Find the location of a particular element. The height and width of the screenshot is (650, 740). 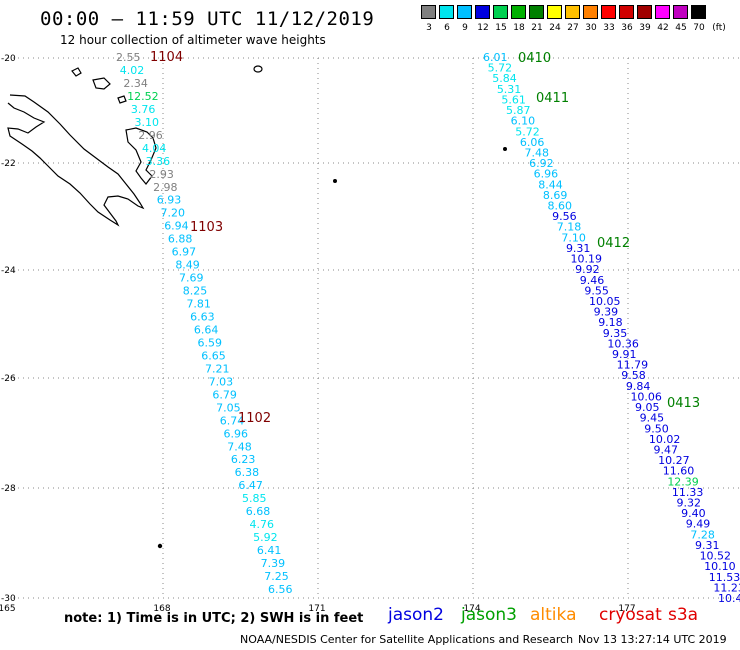

lon-tick-label: 168 is located at coordinates (161, 609).